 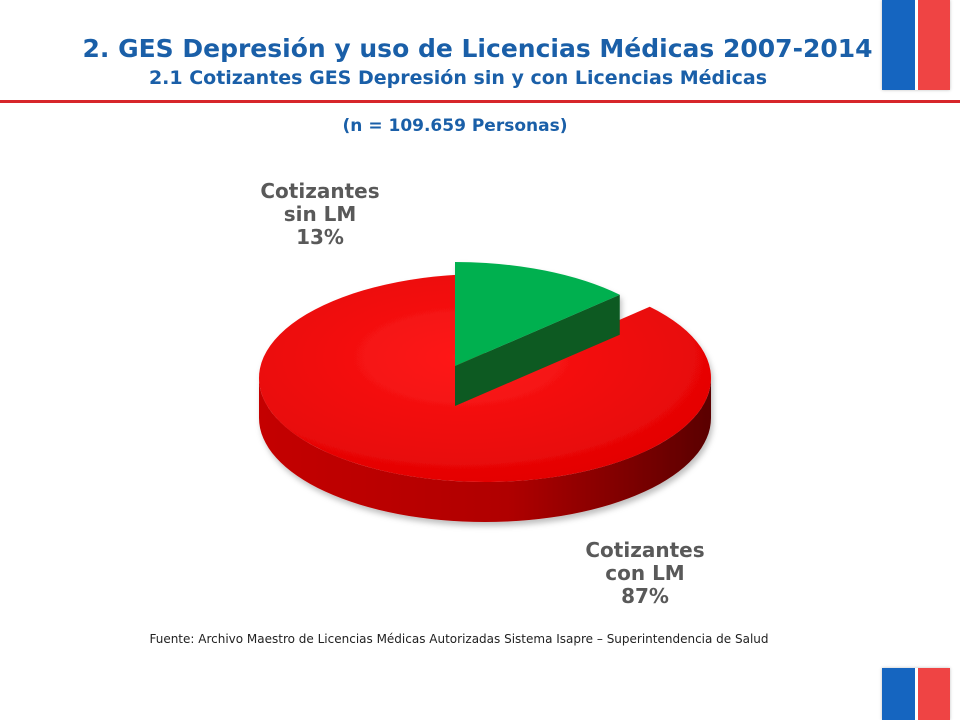 I want to click on pie-slice-label: Cotizantes sin LM 13%, so click(x=319, y=214).